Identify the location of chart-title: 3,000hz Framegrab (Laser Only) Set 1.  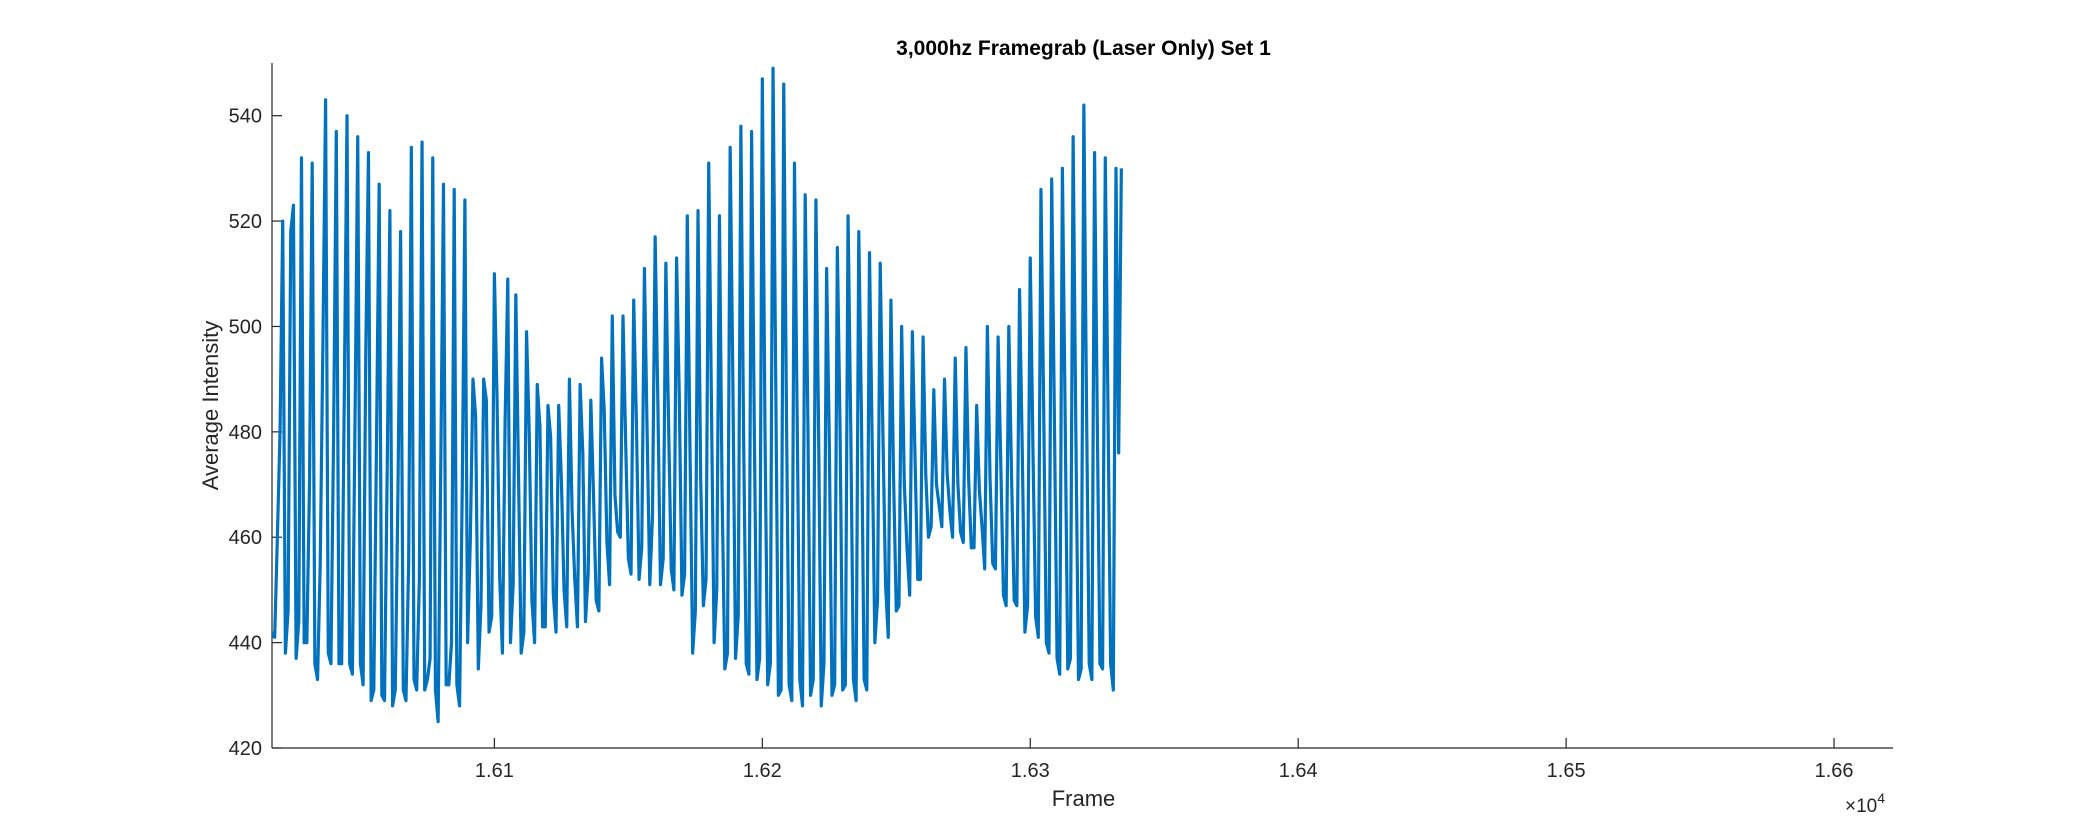
(1083, 48).